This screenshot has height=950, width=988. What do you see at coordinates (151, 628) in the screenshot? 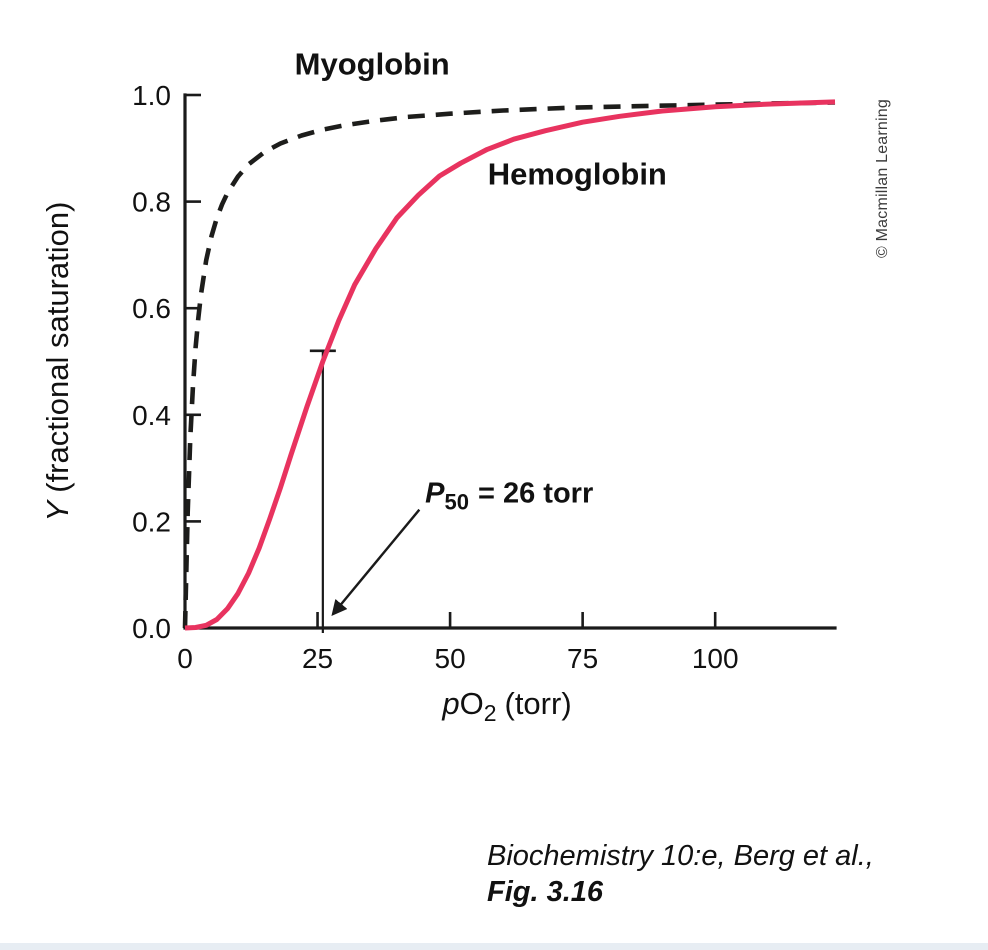
I see `y-tick-label: 0.0` at bounding box center [151, 628].